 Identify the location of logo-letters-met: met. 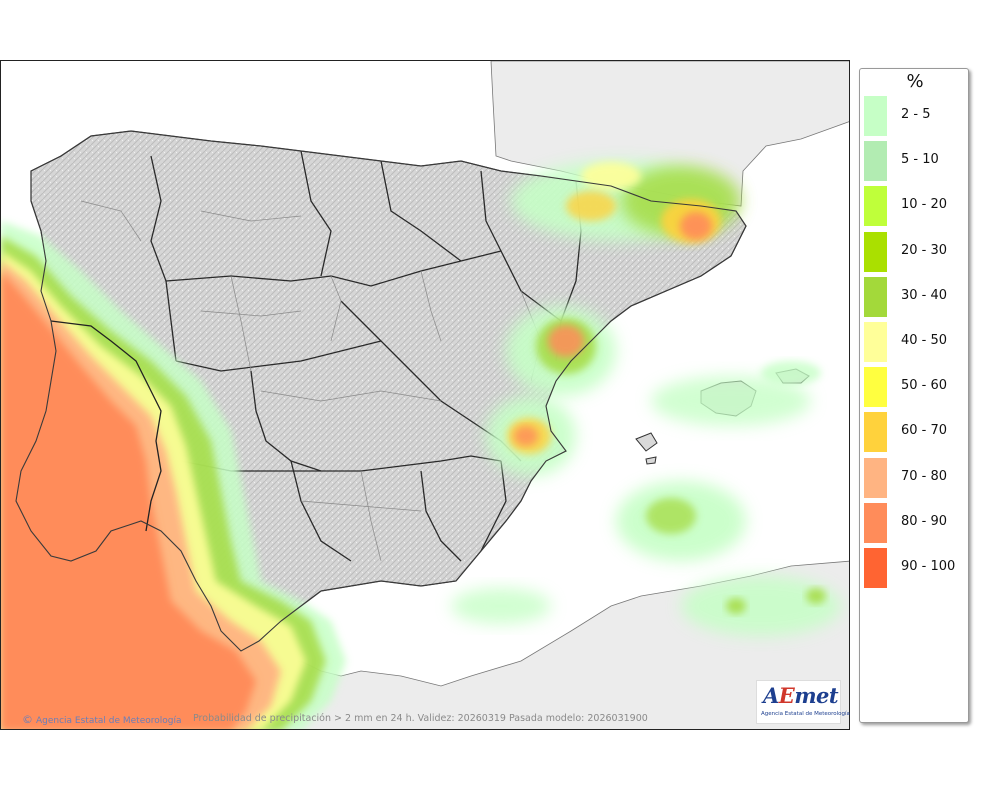
(816, 695).